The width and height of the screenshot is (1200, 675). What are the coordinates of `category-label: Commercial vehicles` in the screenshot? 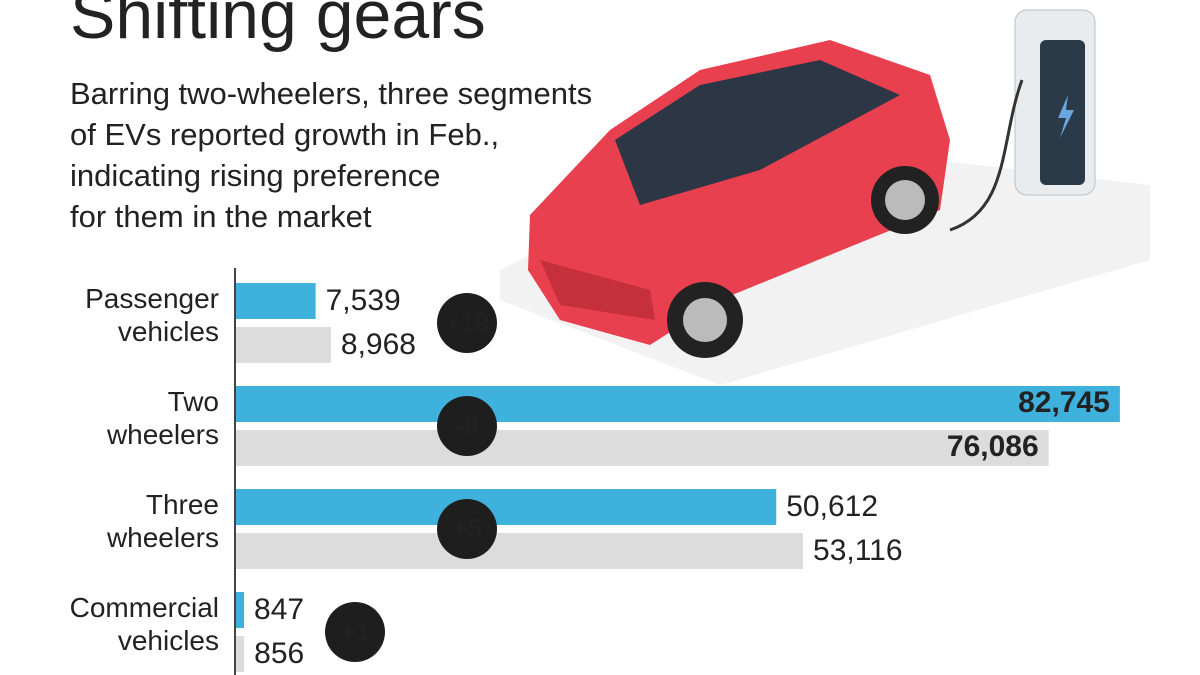 It's located at (144, 624).